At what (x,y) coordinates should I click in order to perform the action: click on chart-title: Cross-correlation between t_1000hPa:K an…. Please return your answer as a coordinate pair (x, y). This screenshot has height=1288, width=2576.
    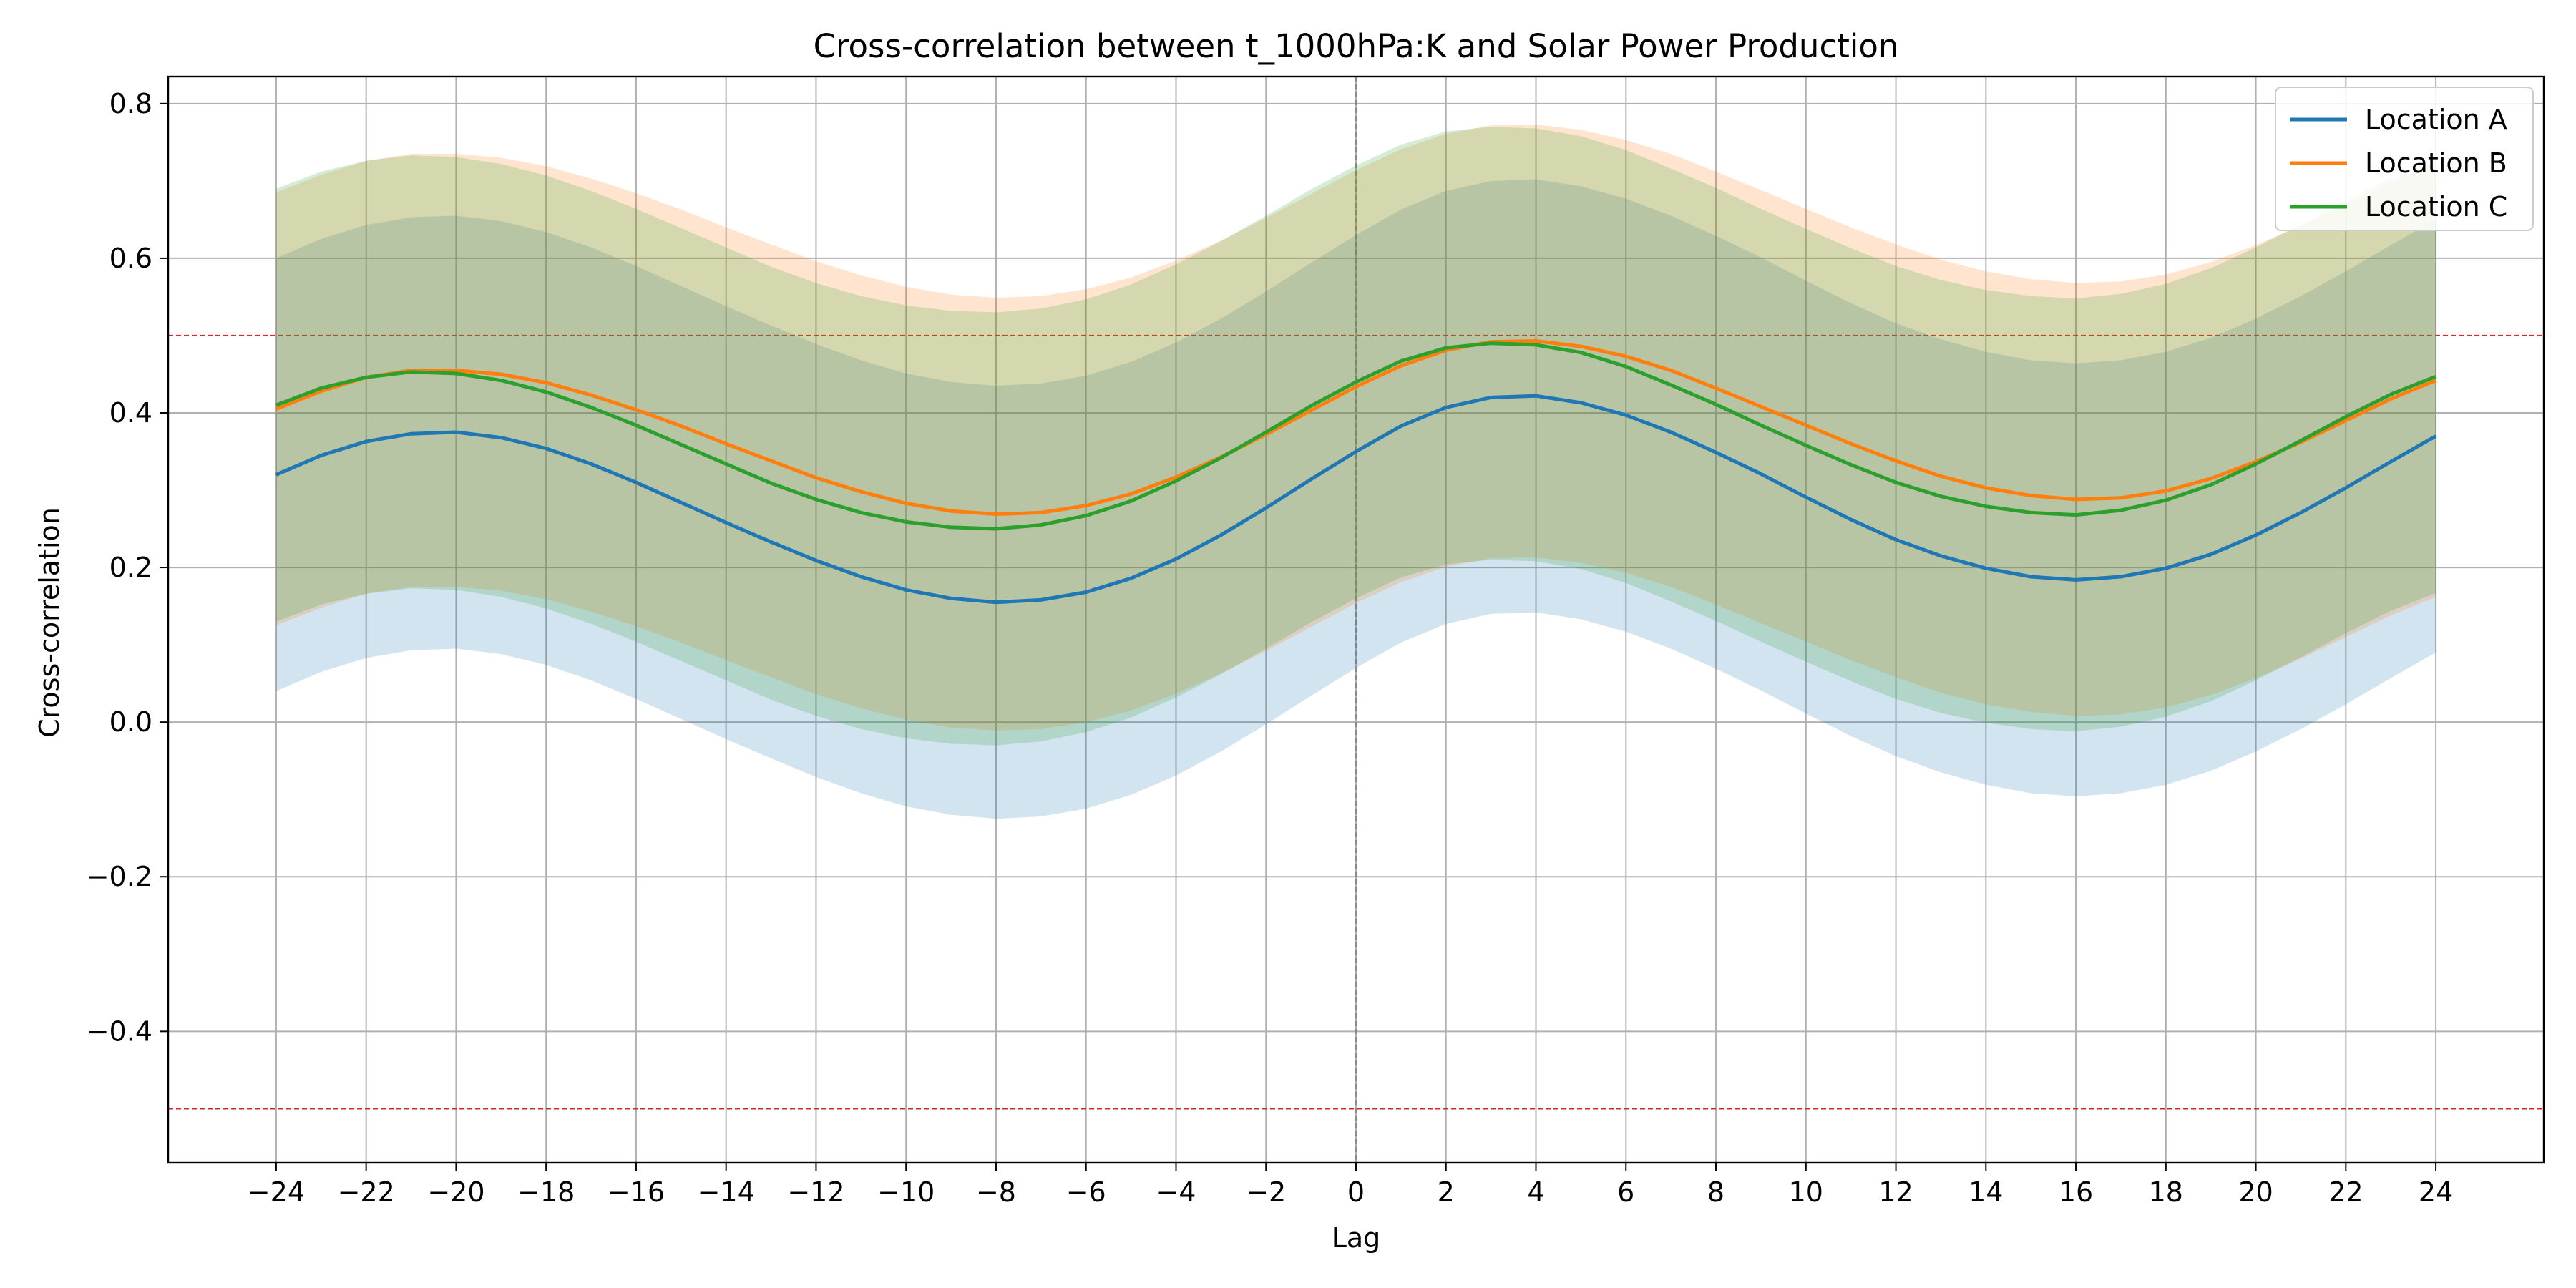
    Looking at the image, I should click on (1356, 46).